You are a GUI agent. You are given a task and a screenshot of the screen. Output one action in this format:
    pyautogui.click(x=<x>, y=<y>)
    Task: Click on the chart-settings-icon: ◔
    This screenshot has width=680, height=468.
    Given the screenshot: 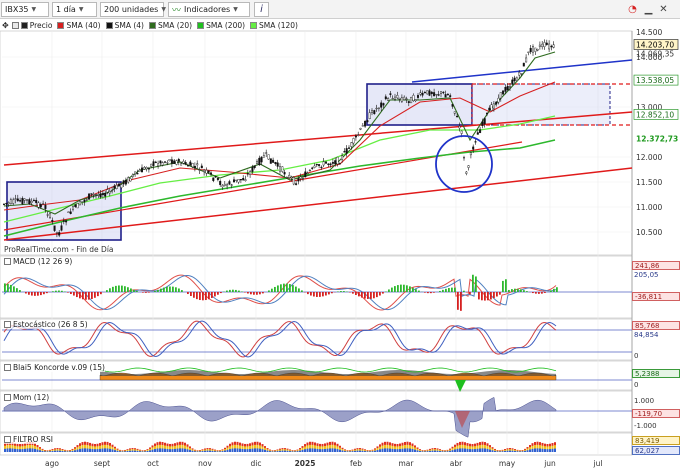 What is the action you would take?
    pyautogui.click(x=632, y=9)
    